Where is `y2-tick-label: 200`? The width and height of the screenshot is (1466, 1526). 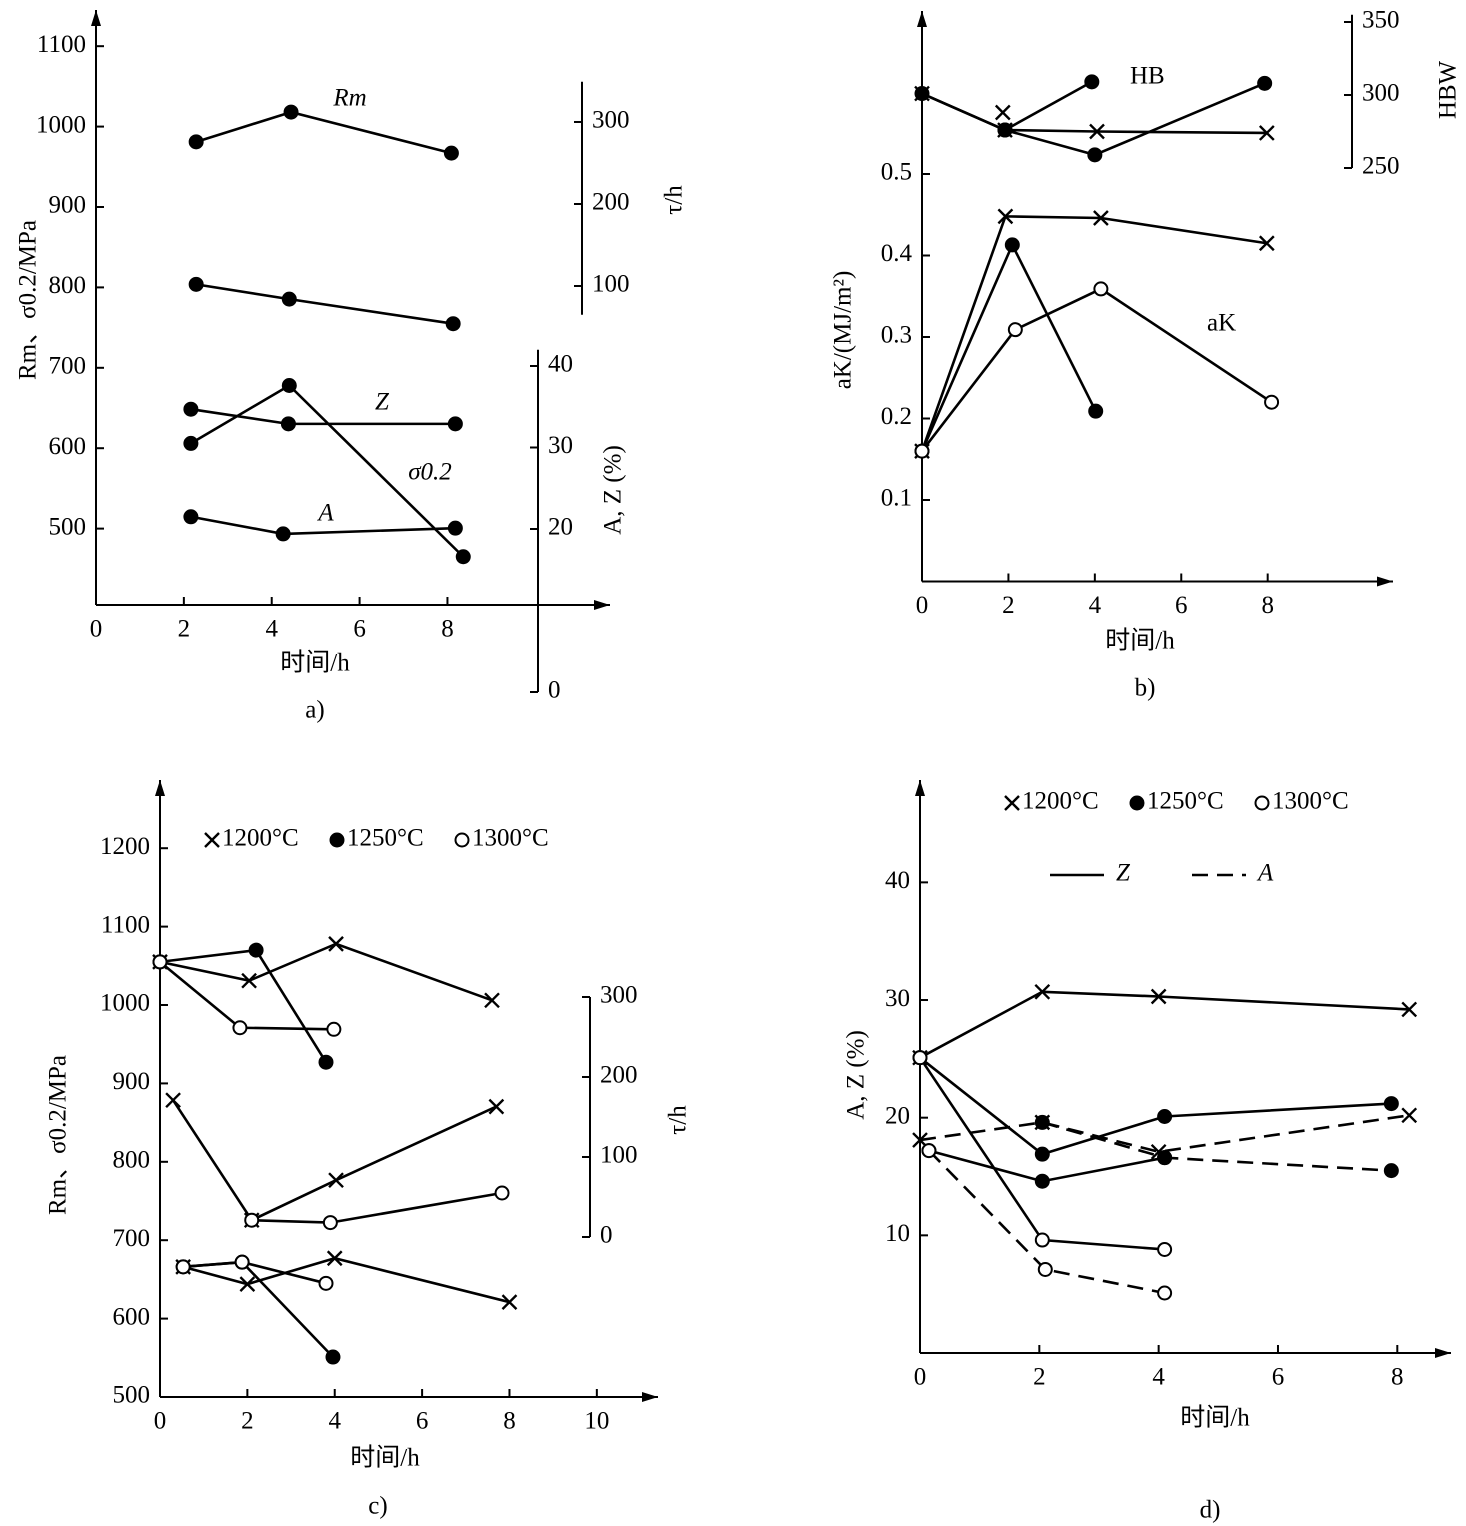 y2-tick-label: 200 is located at coordinates (619, 1075).